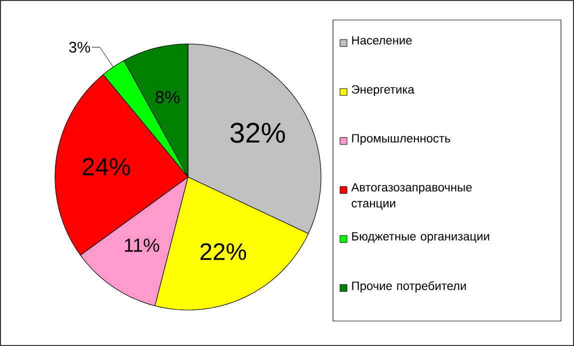 This screenshot has width=574, height=346. What do you see at coordinates (383, 90) in the screenshot?
I see `legend-label: Энергетика` at bounding box center [383, 90].